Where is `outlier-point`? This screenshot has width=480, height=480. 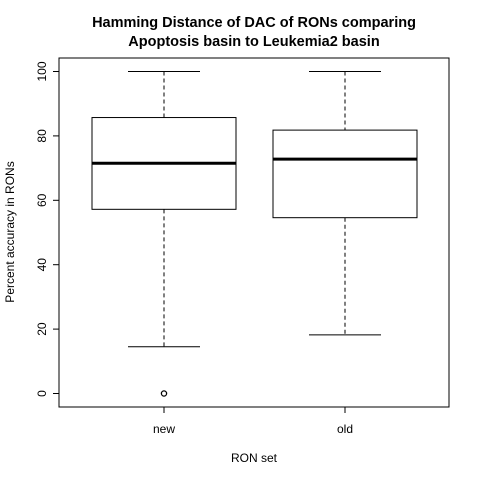
outlier-point is located at coordinates (163, 393).